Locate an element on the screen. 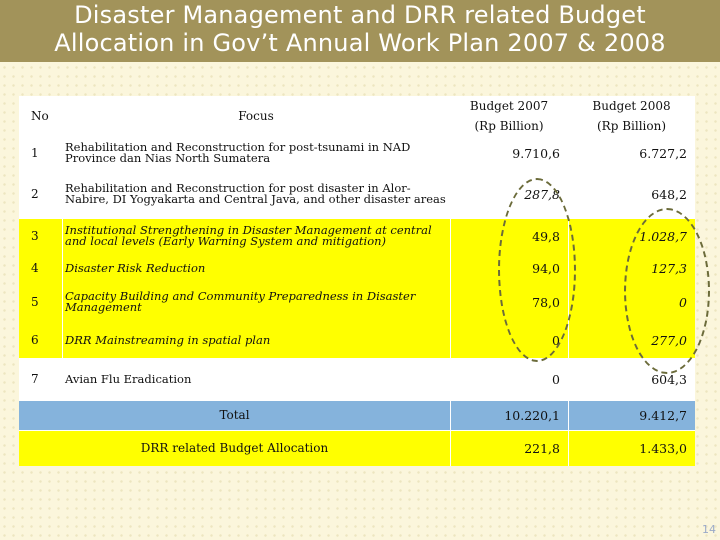 This screenshot has width=720, height=540. header-budget-2007-unit: (Rp Billion) is located at coordinates (509, 126).